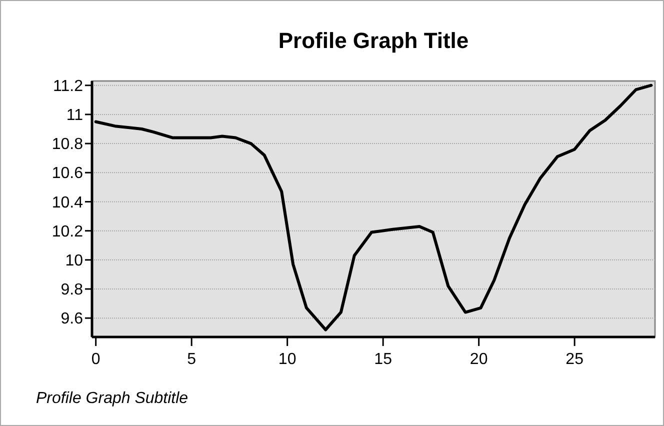 This screenshot has width=664, height=426. What do you see at coordinates (383, 359) in the screenshot?
I see `x-tick-label: 15` at bounding box center [383, 359].